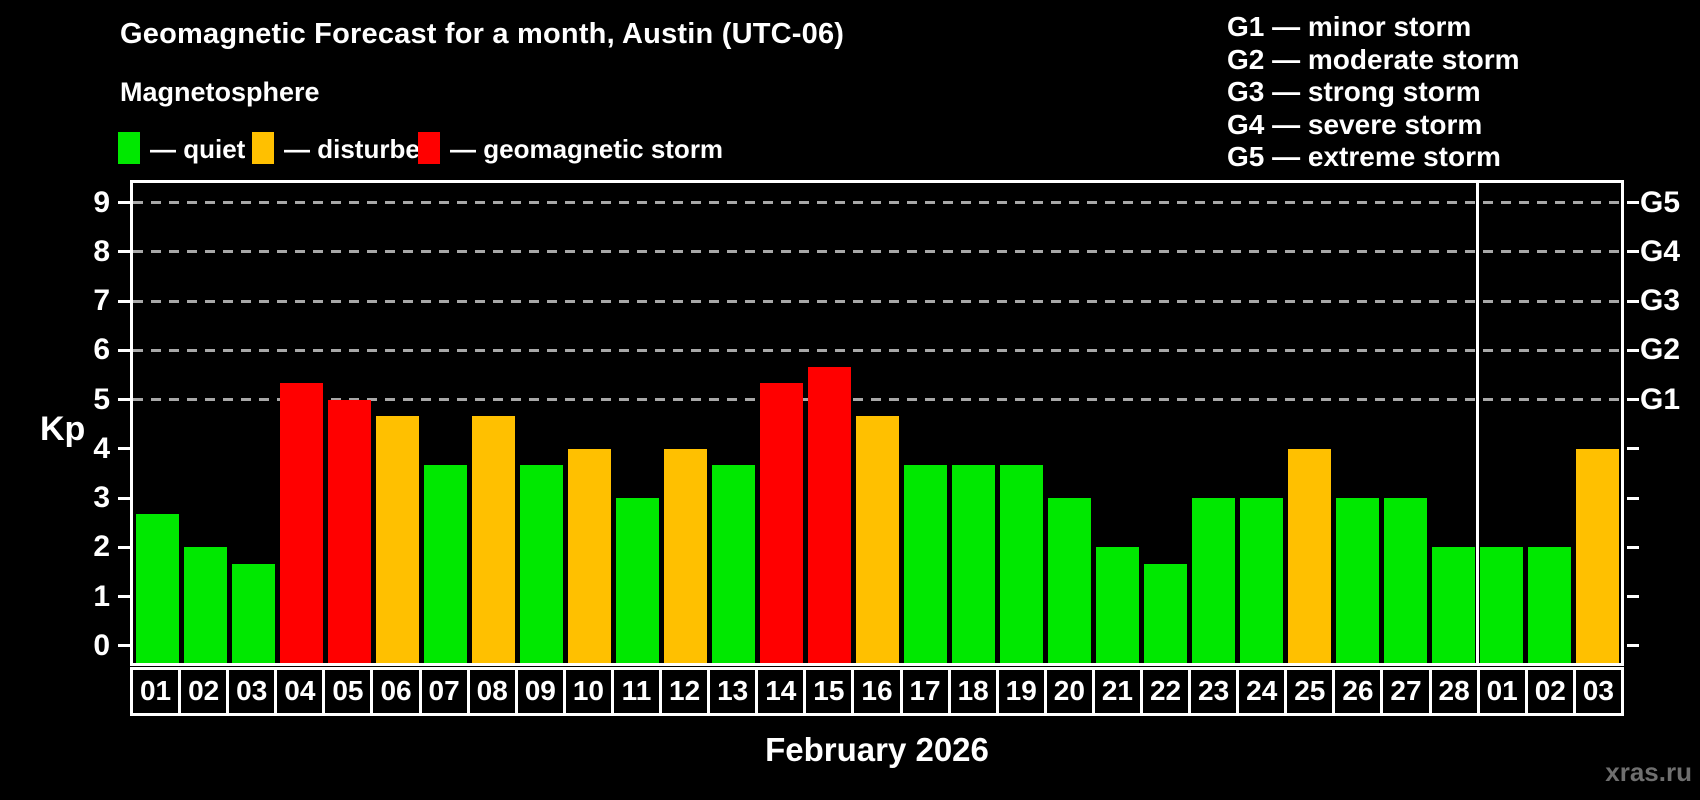  Describe the element at coordinates (360, 149) in the screenshot. I see `disturbed-legend-label: — disturbed` at that location.